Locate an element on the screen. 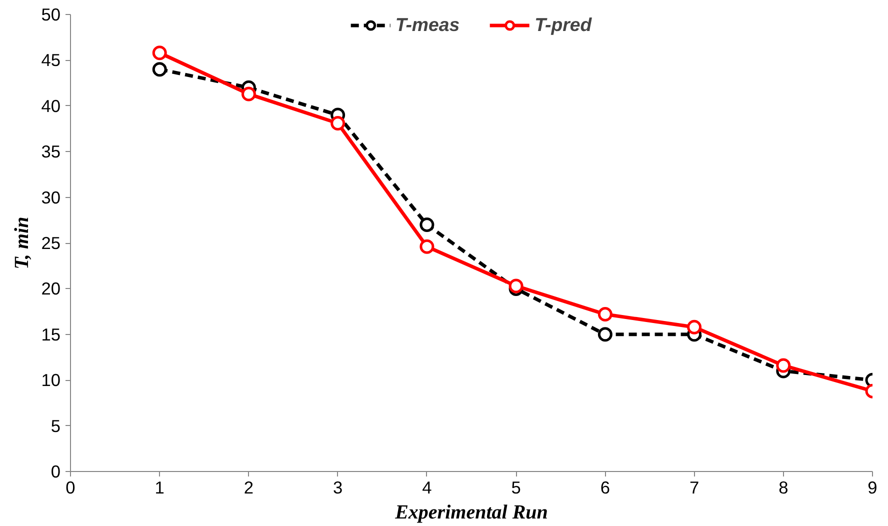 This screenshot has height=526, width=888. y-tick-label: 15 is located at coordinates (51, 334).